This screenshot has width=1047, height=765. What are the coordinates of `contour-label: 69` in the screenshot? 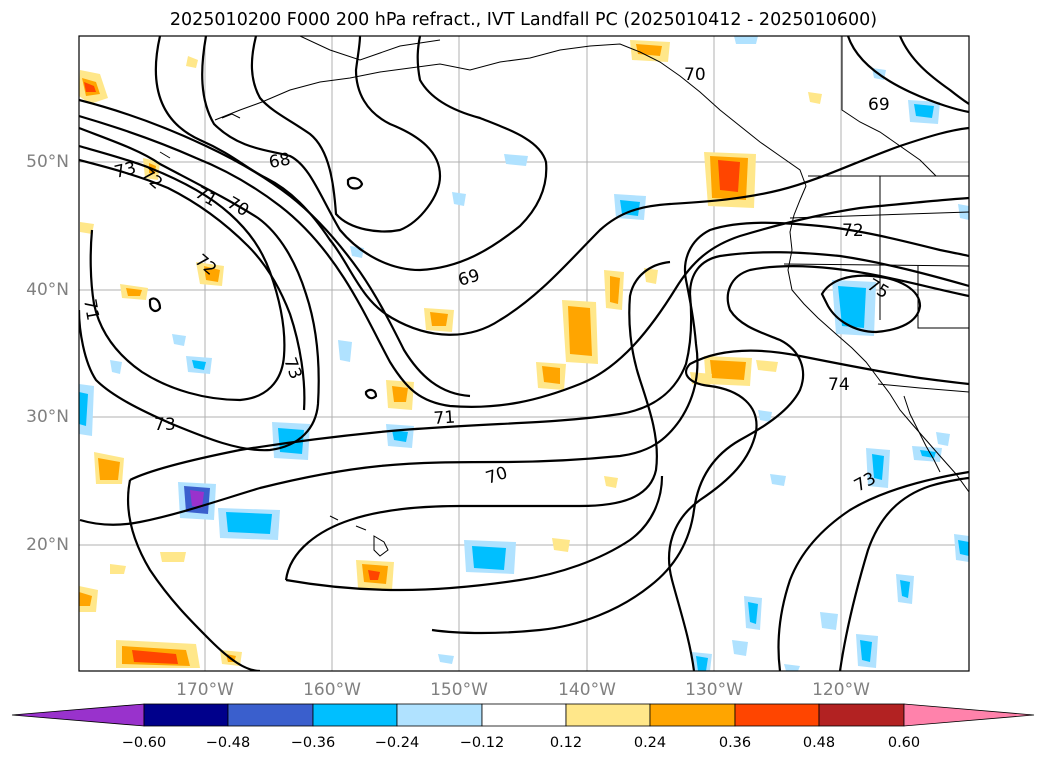 It's located at (879, 105).